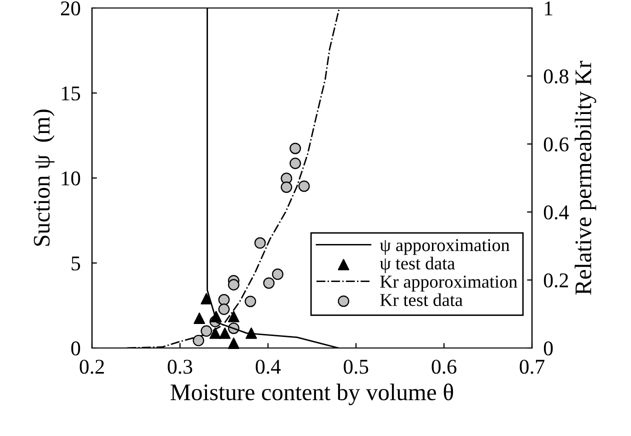 This screenshot has height=436, width=631. Describe the element at coordinates (180, 367) in the screenshot. I see `x-tick-label: 0.3` at that location.